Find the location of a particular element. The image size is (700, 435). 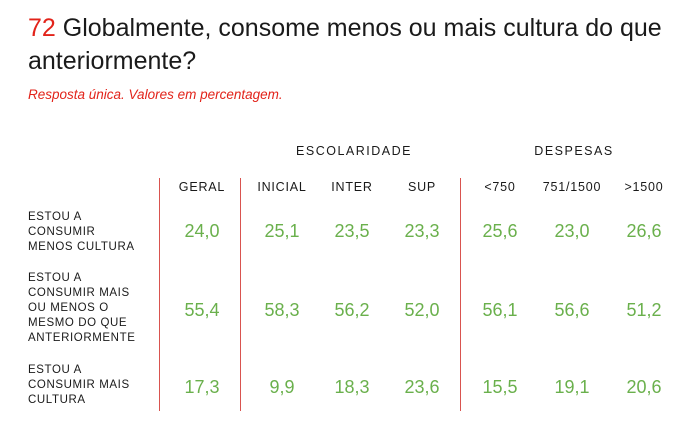

table-cell: 20,6 is located at coordinates (644, 387).